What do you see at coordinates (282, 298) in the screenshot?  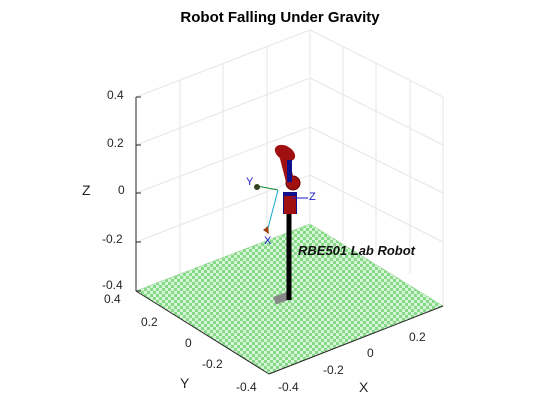 I see `robot-base` at bounding box center [282, 298].